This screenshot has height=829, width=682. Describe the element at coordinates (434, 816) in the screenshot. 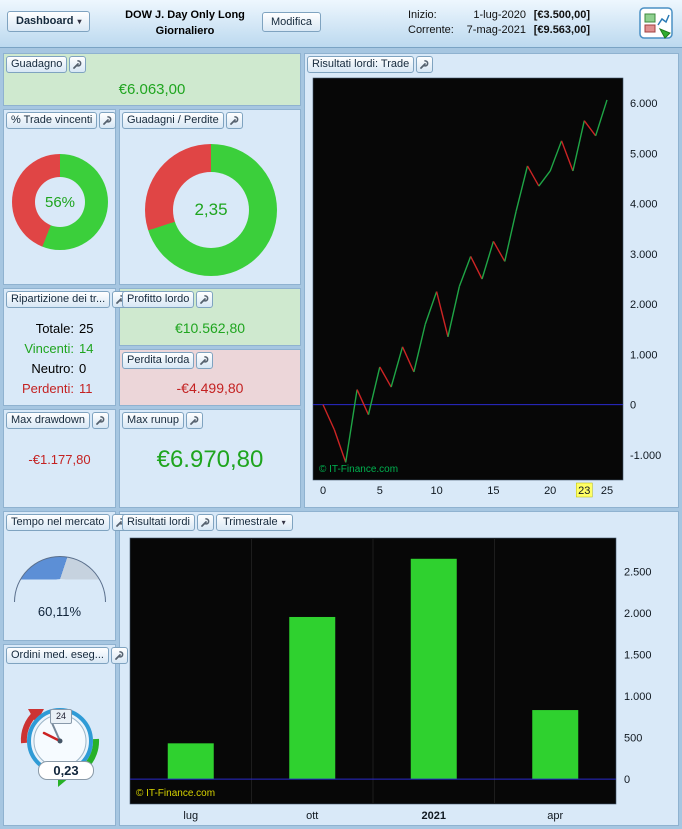

I see `svg-text: 2021` at that location.